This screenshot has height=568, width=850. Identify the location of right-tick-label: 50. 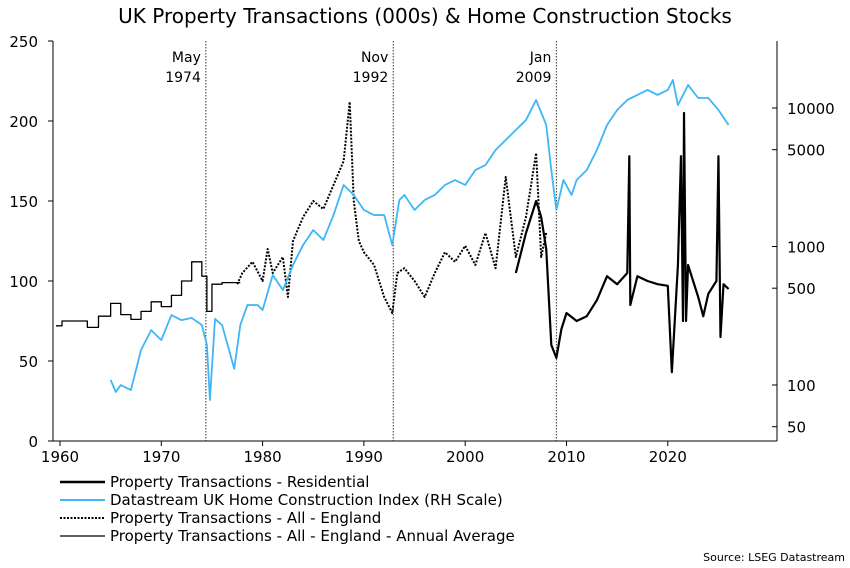
(796, 428).